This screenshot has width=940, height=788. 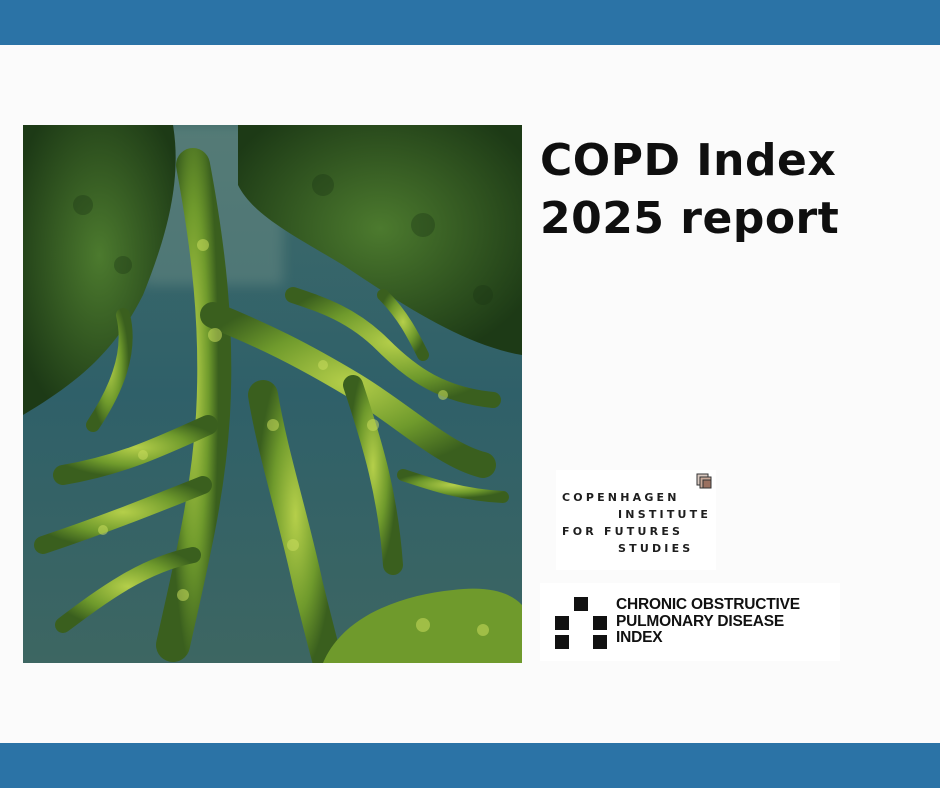 What do you see at coordinates (704, 481) in the screenshot?
I see `cifs-logo-mark-icon` at bounding box center [704, 481].